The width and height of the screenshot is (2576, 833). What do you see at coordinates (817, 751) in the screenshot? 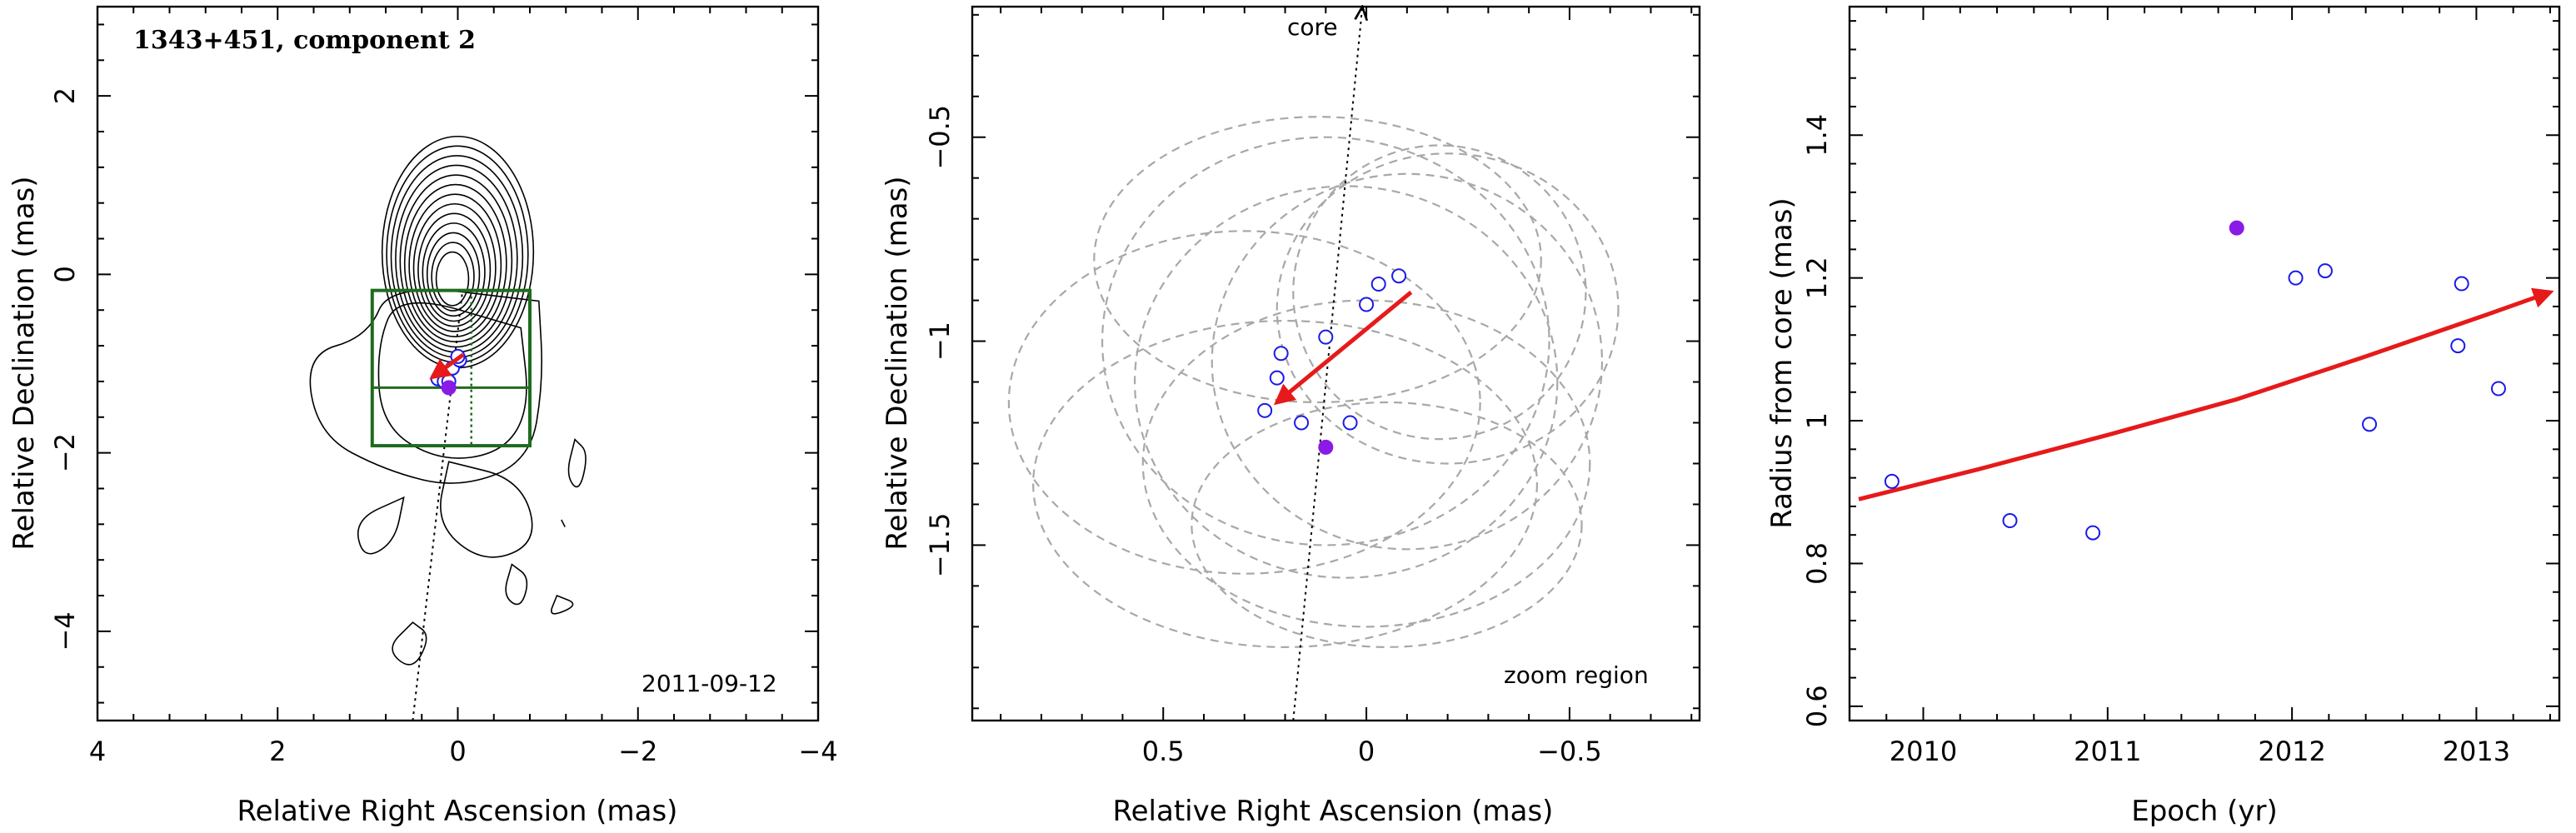
I see `p1-xtick-label: −4` at bounding box center [817, 751].